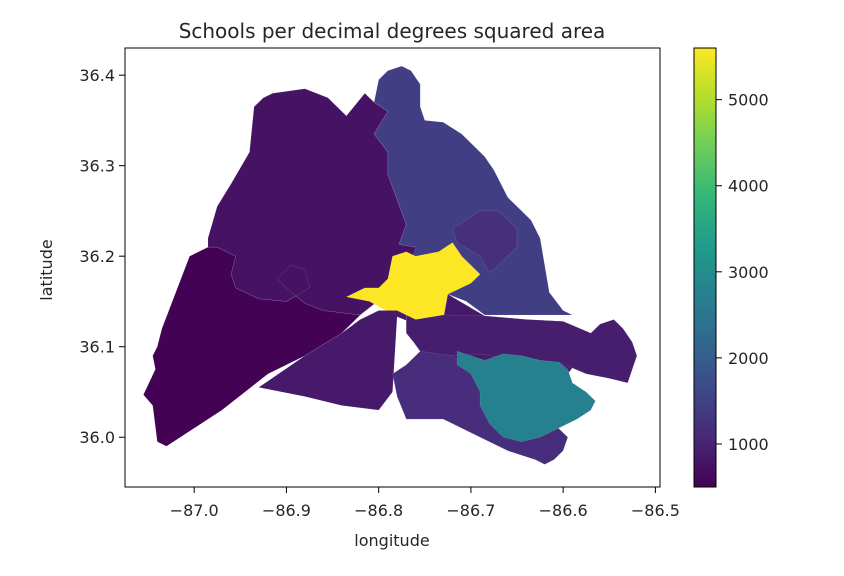 The width and height of the screenshot is (844, 576). I want to click on colorbar: 1000 2000 3000 4000 5000, so click(731, 267).